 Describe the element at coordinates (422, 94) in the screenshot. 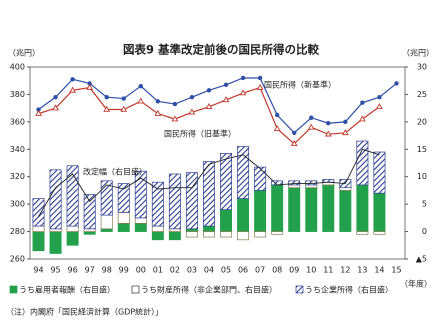

I see `y2-tick-label: 25` at that location.